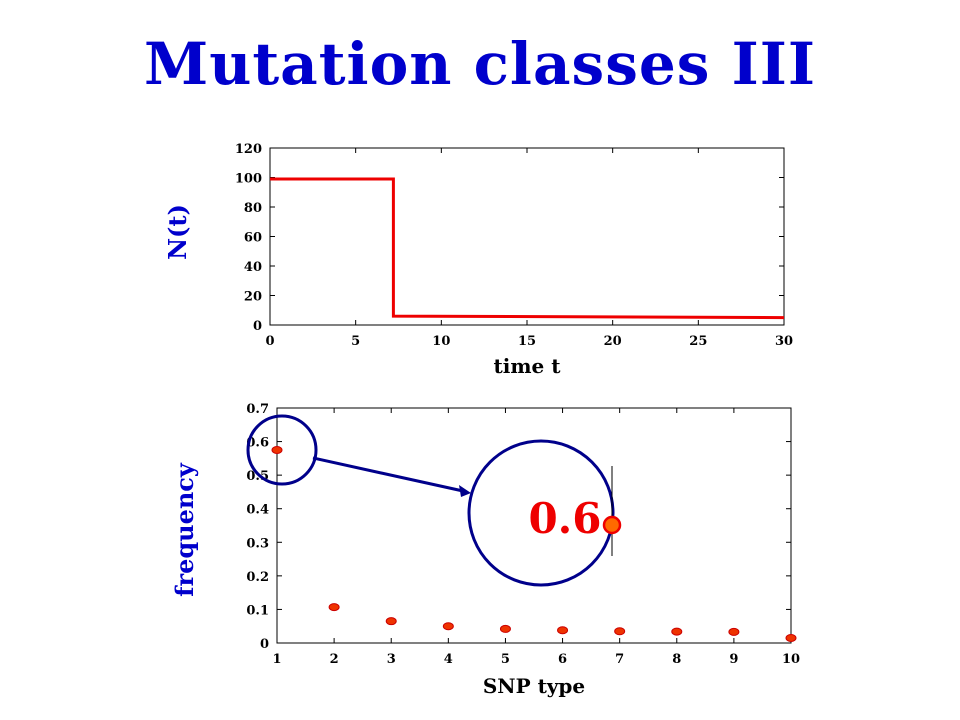 The image size is (960, 720). I want to click on y-tick-label: 0.1, so click(257, 610).